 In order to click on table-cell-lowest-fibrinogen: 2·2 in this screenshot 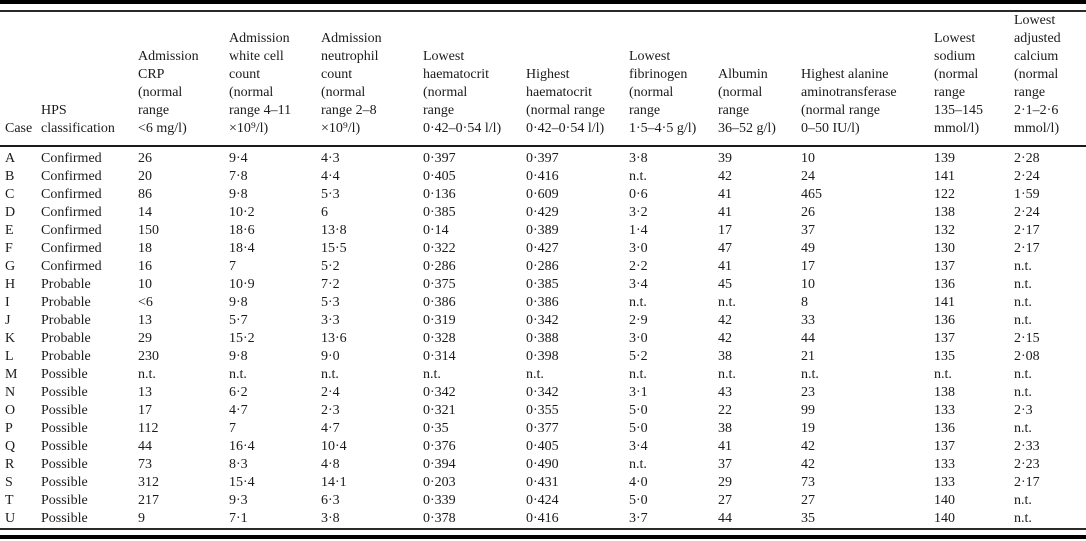, I will do `click(638, 266)`.